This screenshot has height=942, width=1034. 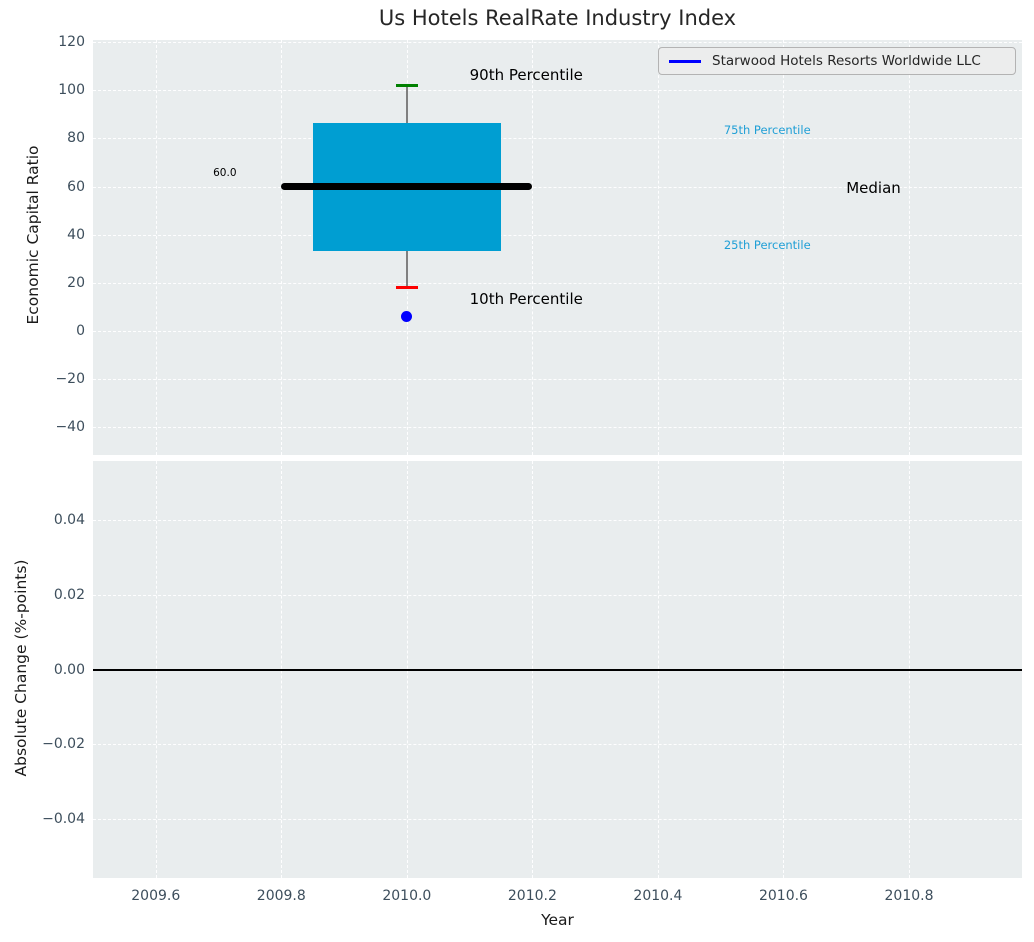 I want to click on y-tick-label: 0.00, so click(x=69, y=669).